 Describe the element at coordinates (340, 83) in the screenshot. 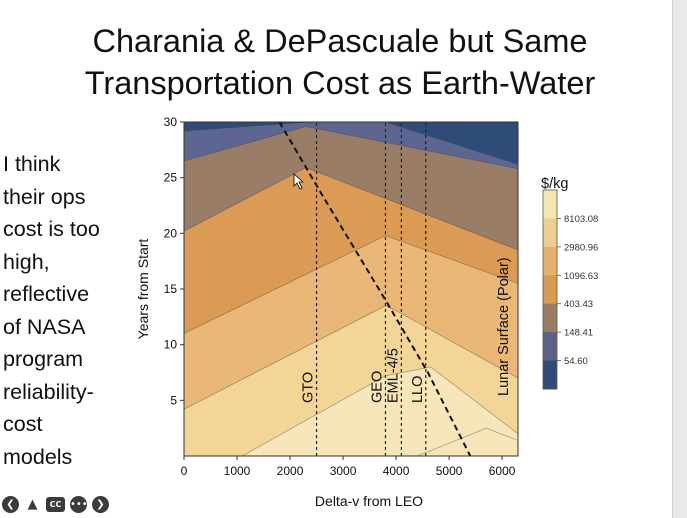

I see `slide-title-line-2: Transportation Cost as Earth-Water` at that location.